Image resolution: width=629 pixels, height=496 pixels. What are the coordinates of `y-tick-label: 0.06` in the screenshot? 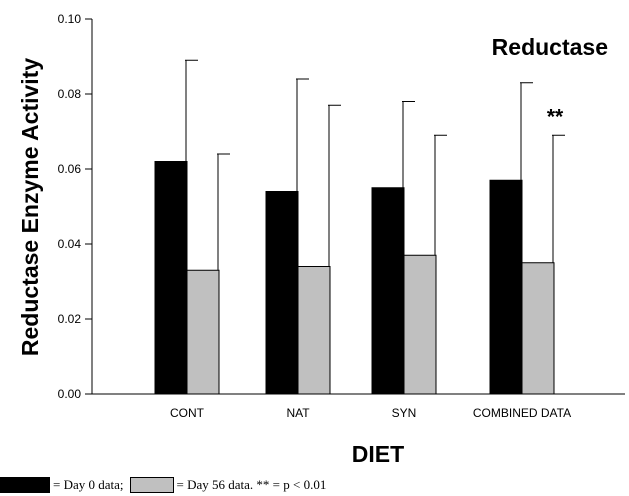 It's located at (70, 169).